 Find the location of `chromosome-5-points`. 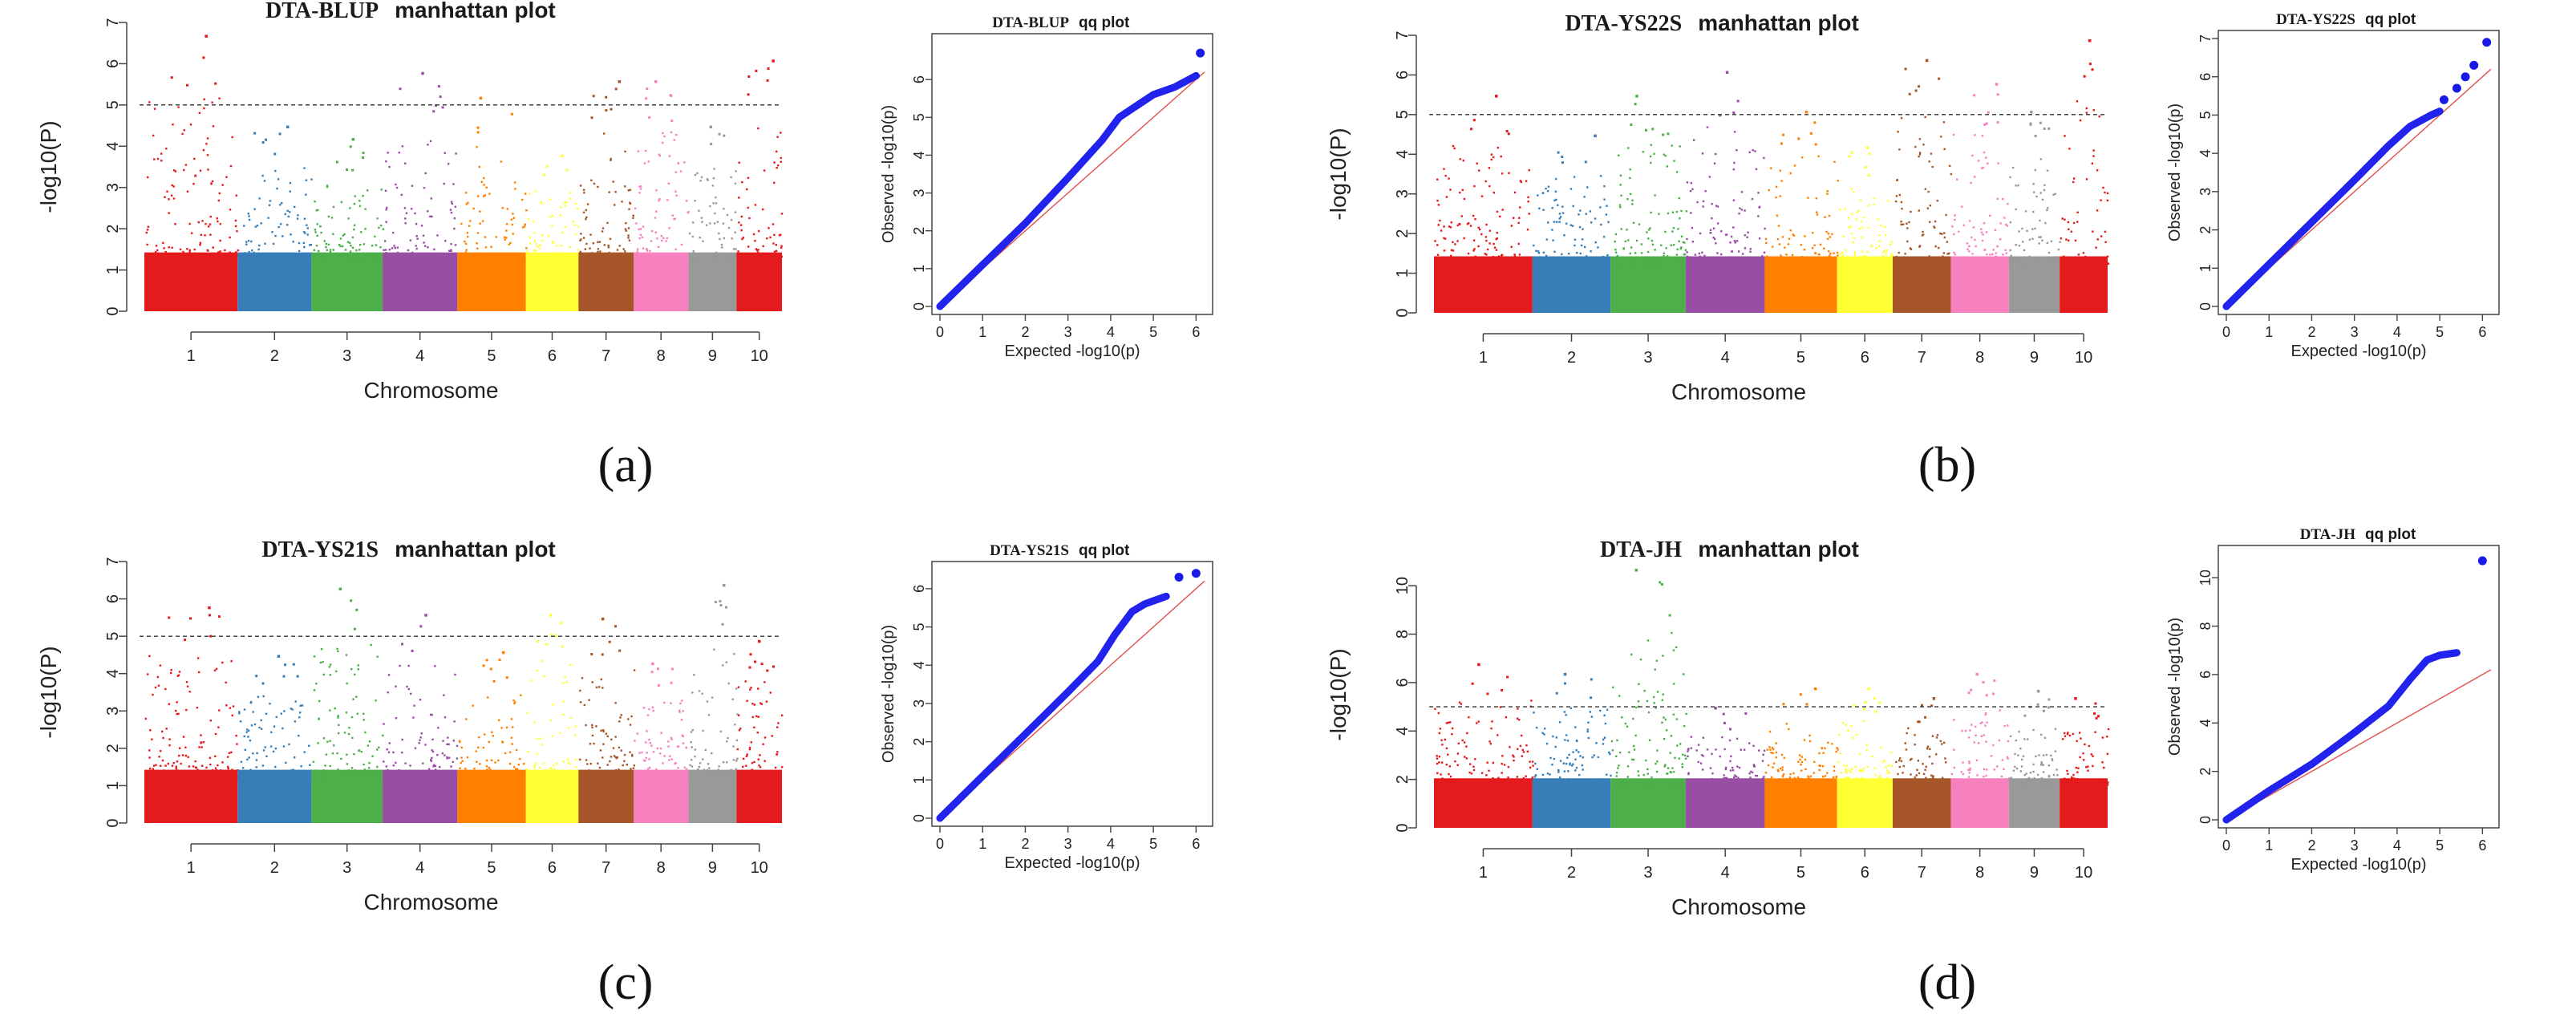

chromosome-5-points is located at coordinates (492, 204).